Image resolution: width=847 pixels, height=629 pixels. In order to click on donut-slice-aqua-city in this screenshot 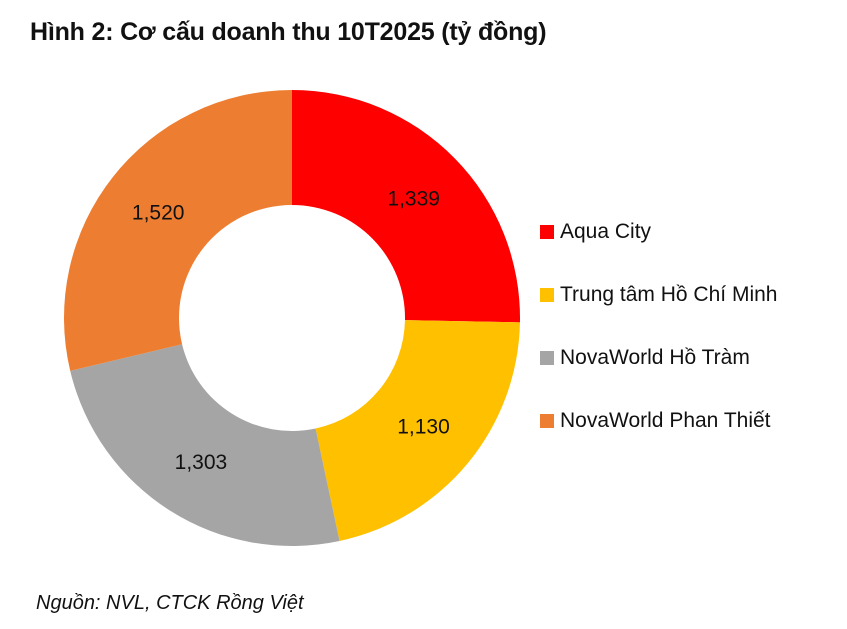, I will do `click(406, 206)`.